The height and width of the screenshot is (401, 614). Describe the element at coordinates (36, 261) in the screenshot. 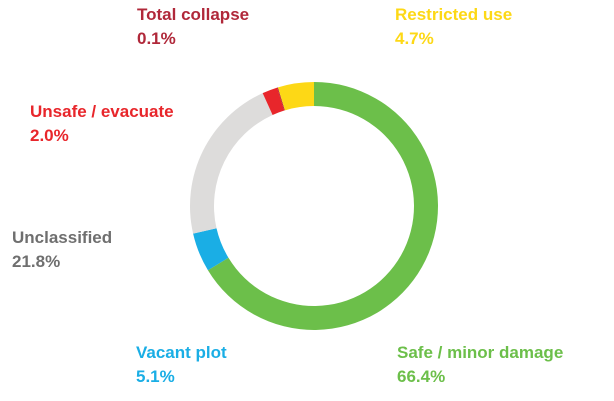

I see `slice-value: 21.8%` at that location.